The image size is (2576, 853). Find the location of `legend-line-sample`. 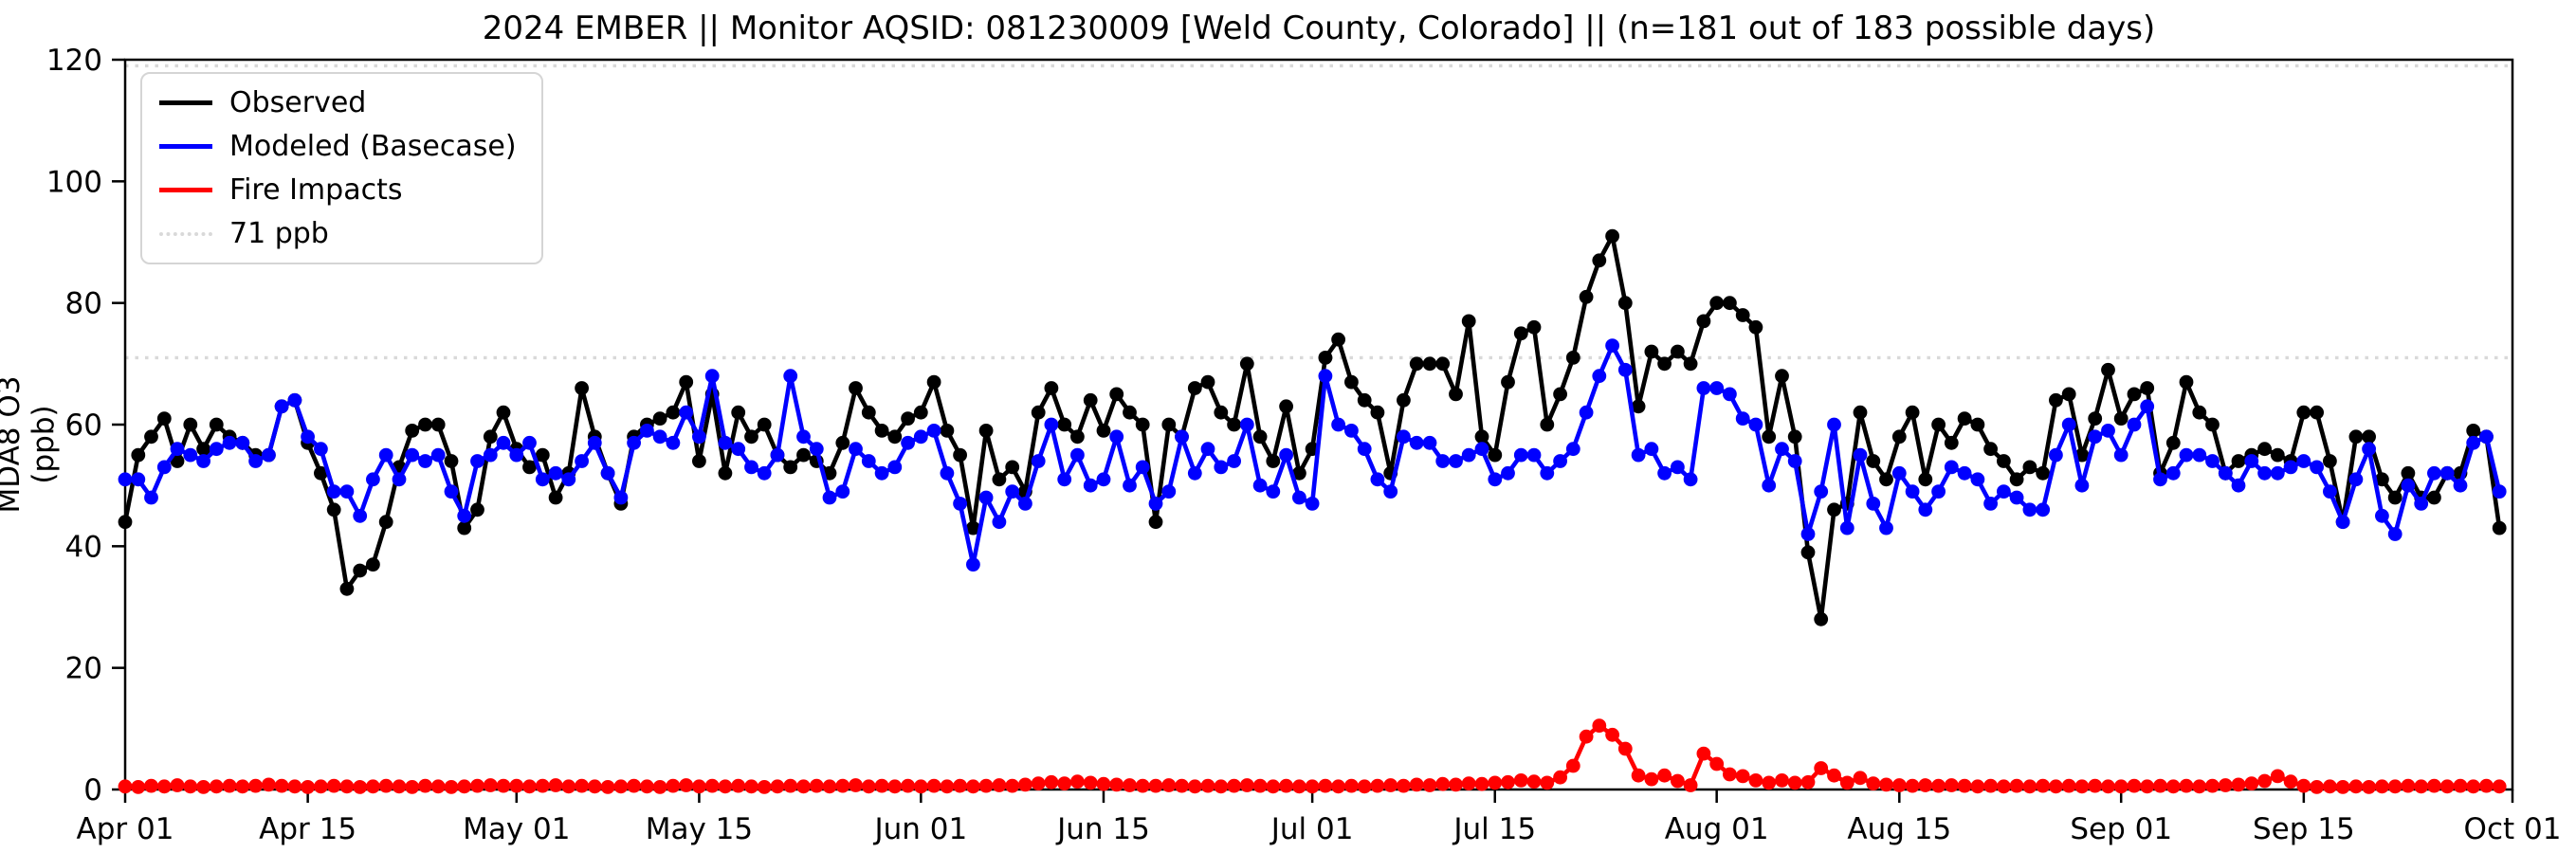

legend-line-sample is located at coordinates (185, 102).